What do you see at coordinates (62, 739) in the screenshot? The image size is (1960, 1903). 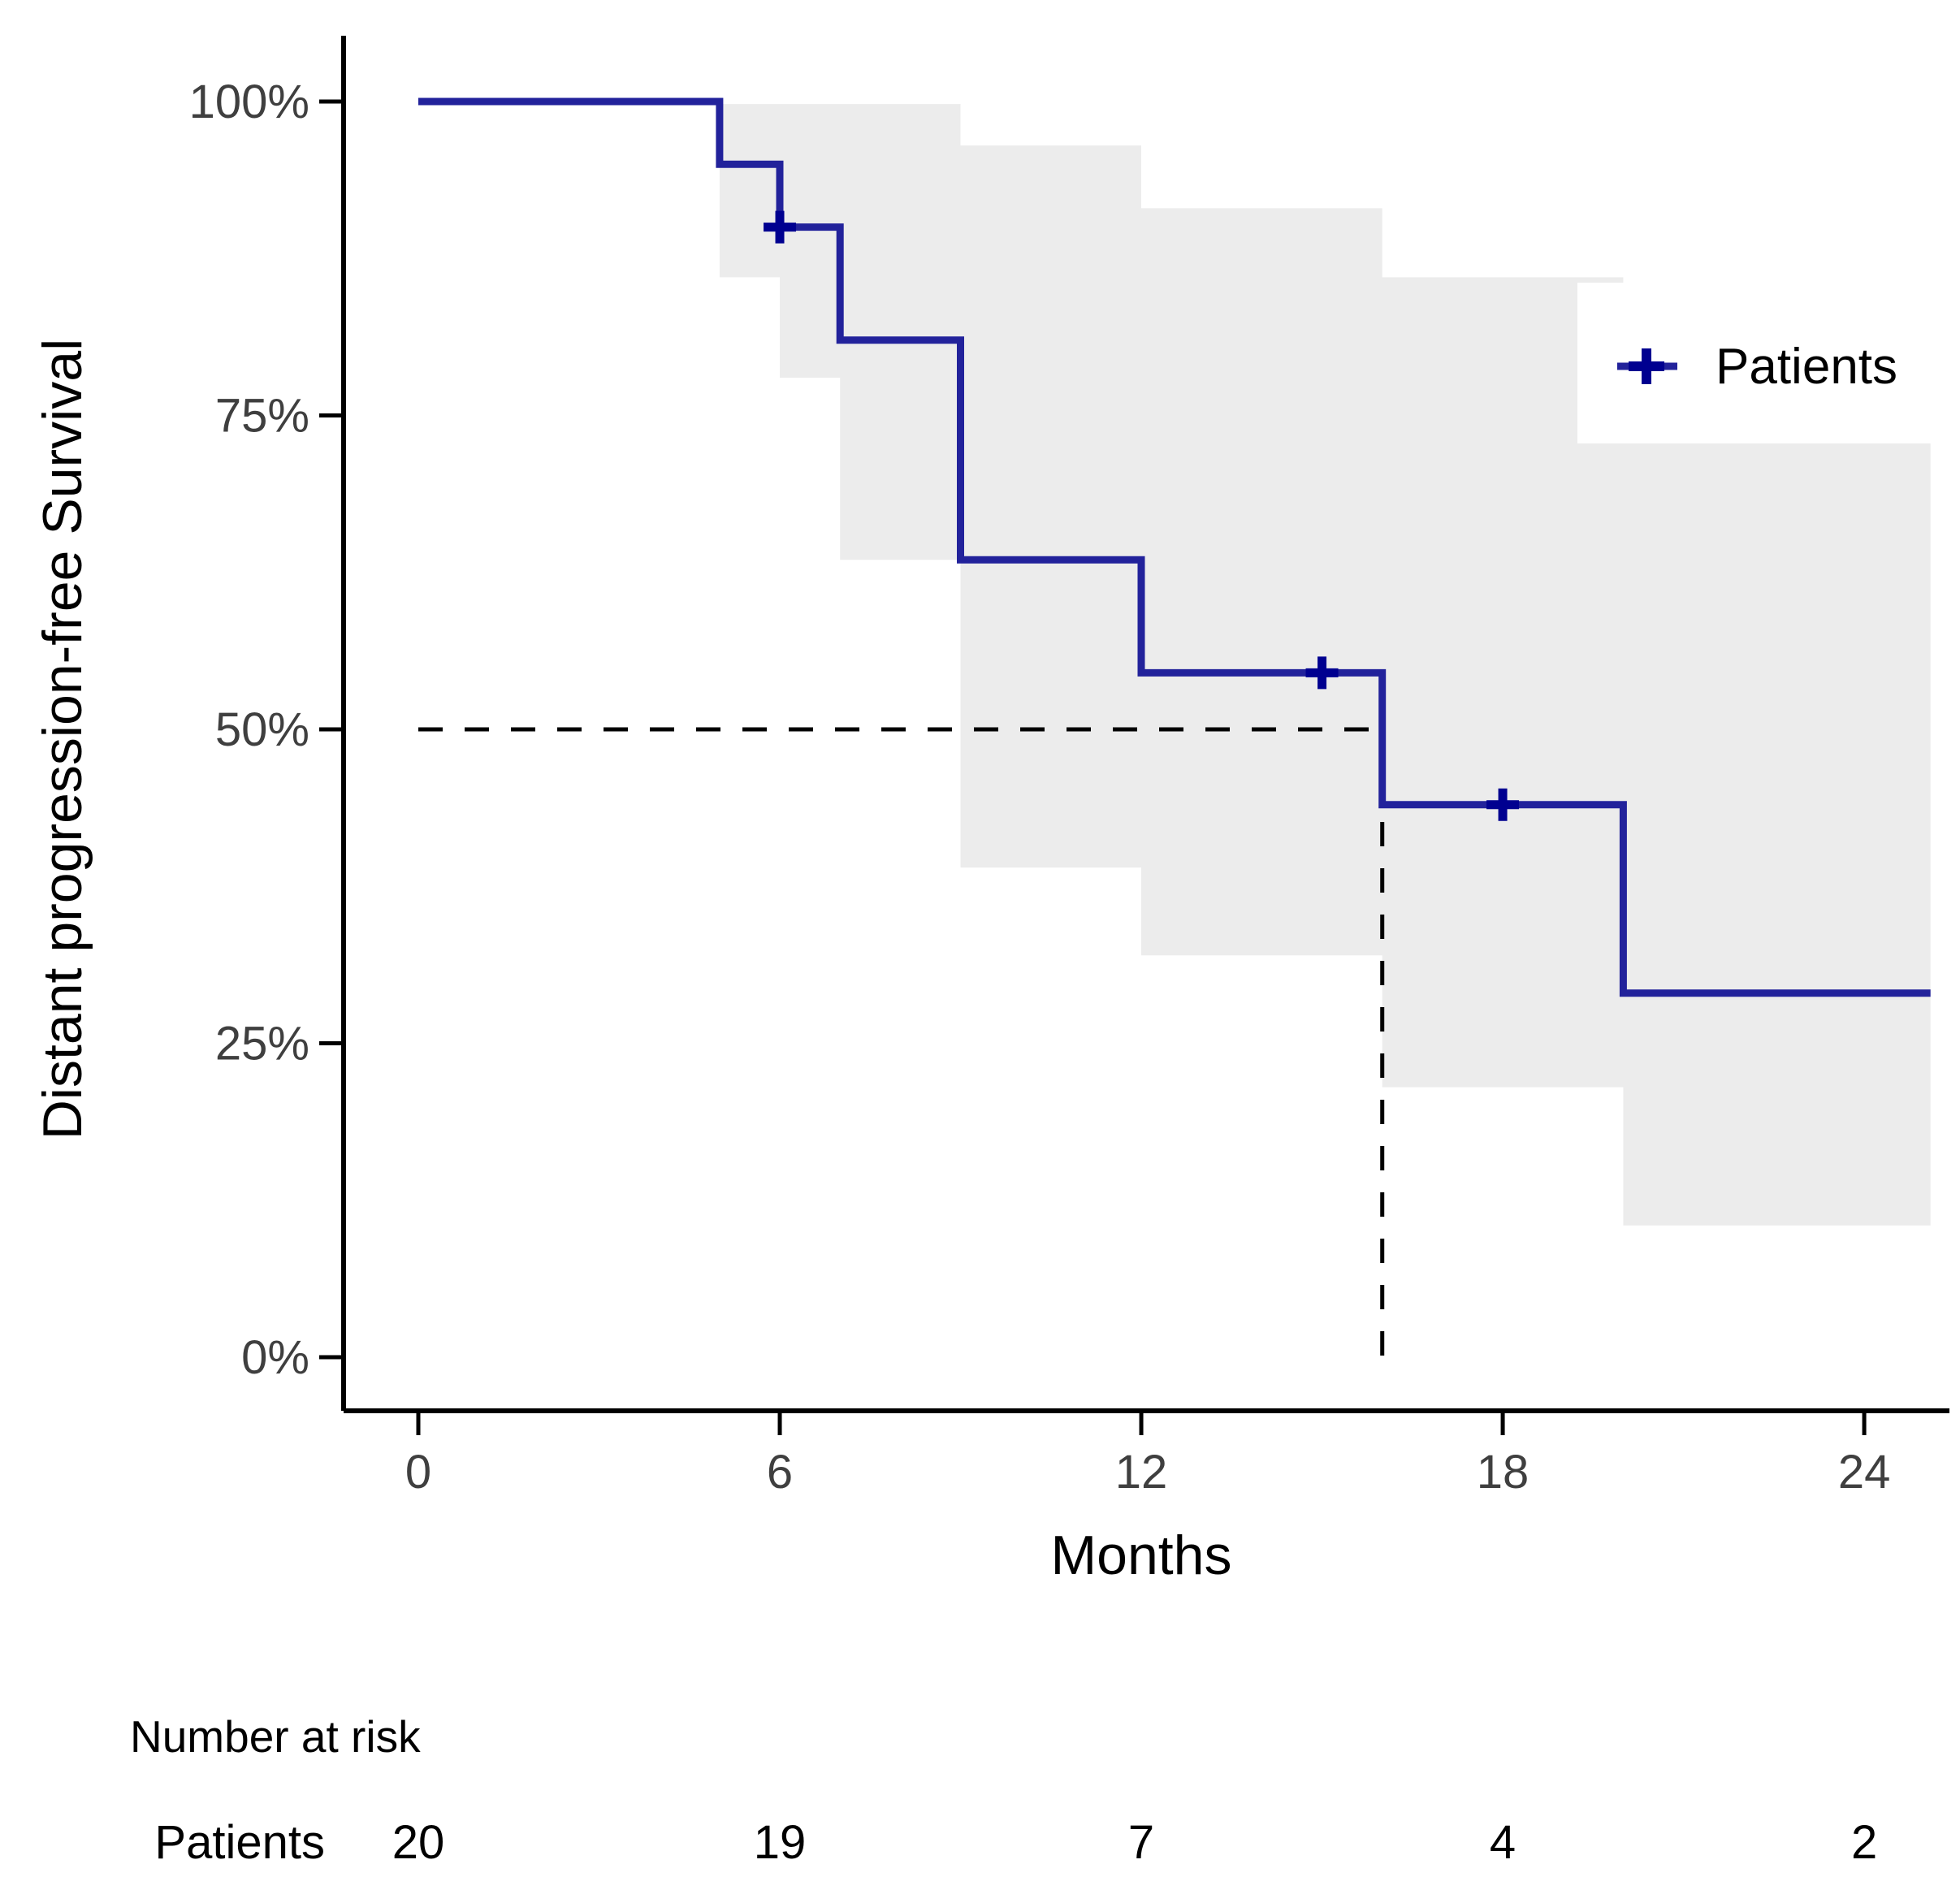 I see `y-axis-title: Distant progression-free Survival` at bounding box center [62, 739].